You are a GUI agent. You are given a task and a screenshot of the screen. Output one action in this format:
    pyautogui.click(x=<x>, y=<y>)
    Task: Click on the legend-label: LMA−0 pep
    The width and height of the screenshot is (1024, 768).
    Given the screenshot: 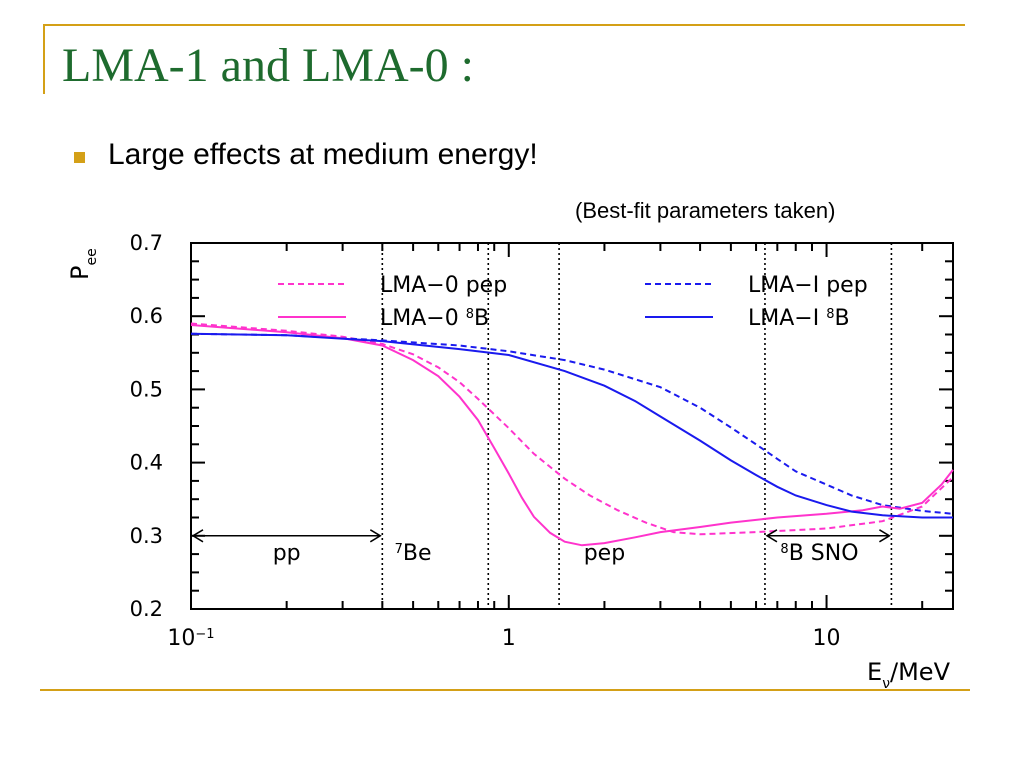 What is the action you would take?
    pyautogui.click(x=443, y=285)
    